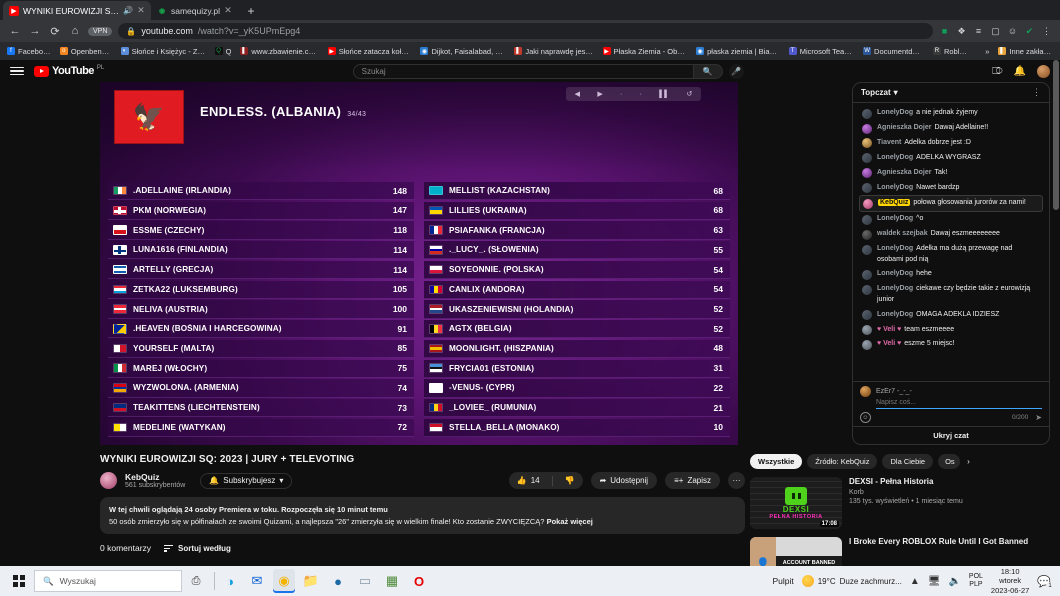  Describe the element at coordinates (624, 480) in the screenshot. I see `share-button: ➦ Udostępnij` at that location.